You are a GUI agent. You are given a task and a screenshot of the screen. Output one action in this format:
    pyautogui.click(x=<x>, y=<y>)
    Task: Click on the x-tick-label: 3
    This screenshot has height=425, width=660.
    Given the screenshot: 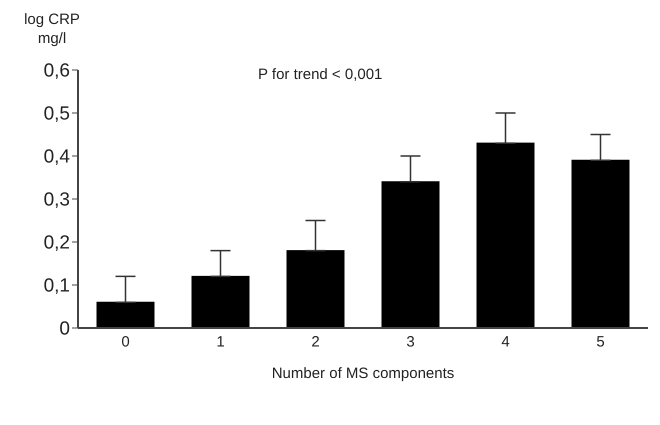 What is the action you would take?
    pyautogui.click(x=410, y=342)
    